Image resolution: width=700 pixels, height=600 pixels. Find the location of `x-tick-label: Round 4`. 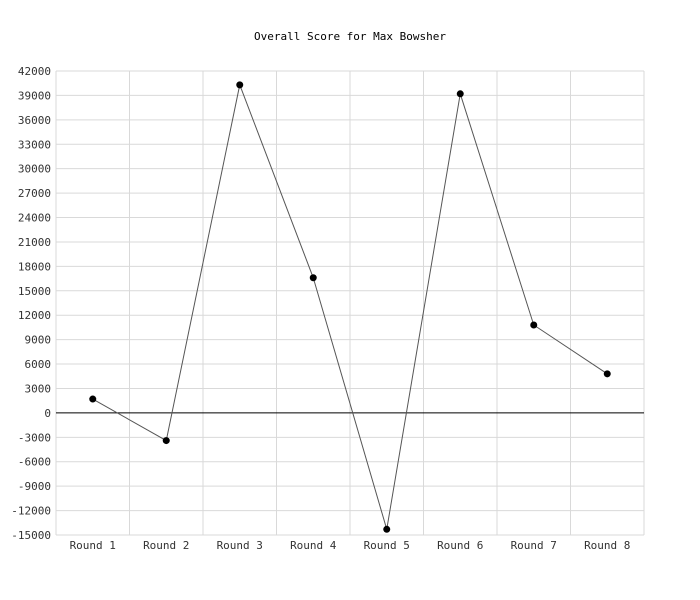

x-tick-label: Round 4 is located at coordinates (313, 545).